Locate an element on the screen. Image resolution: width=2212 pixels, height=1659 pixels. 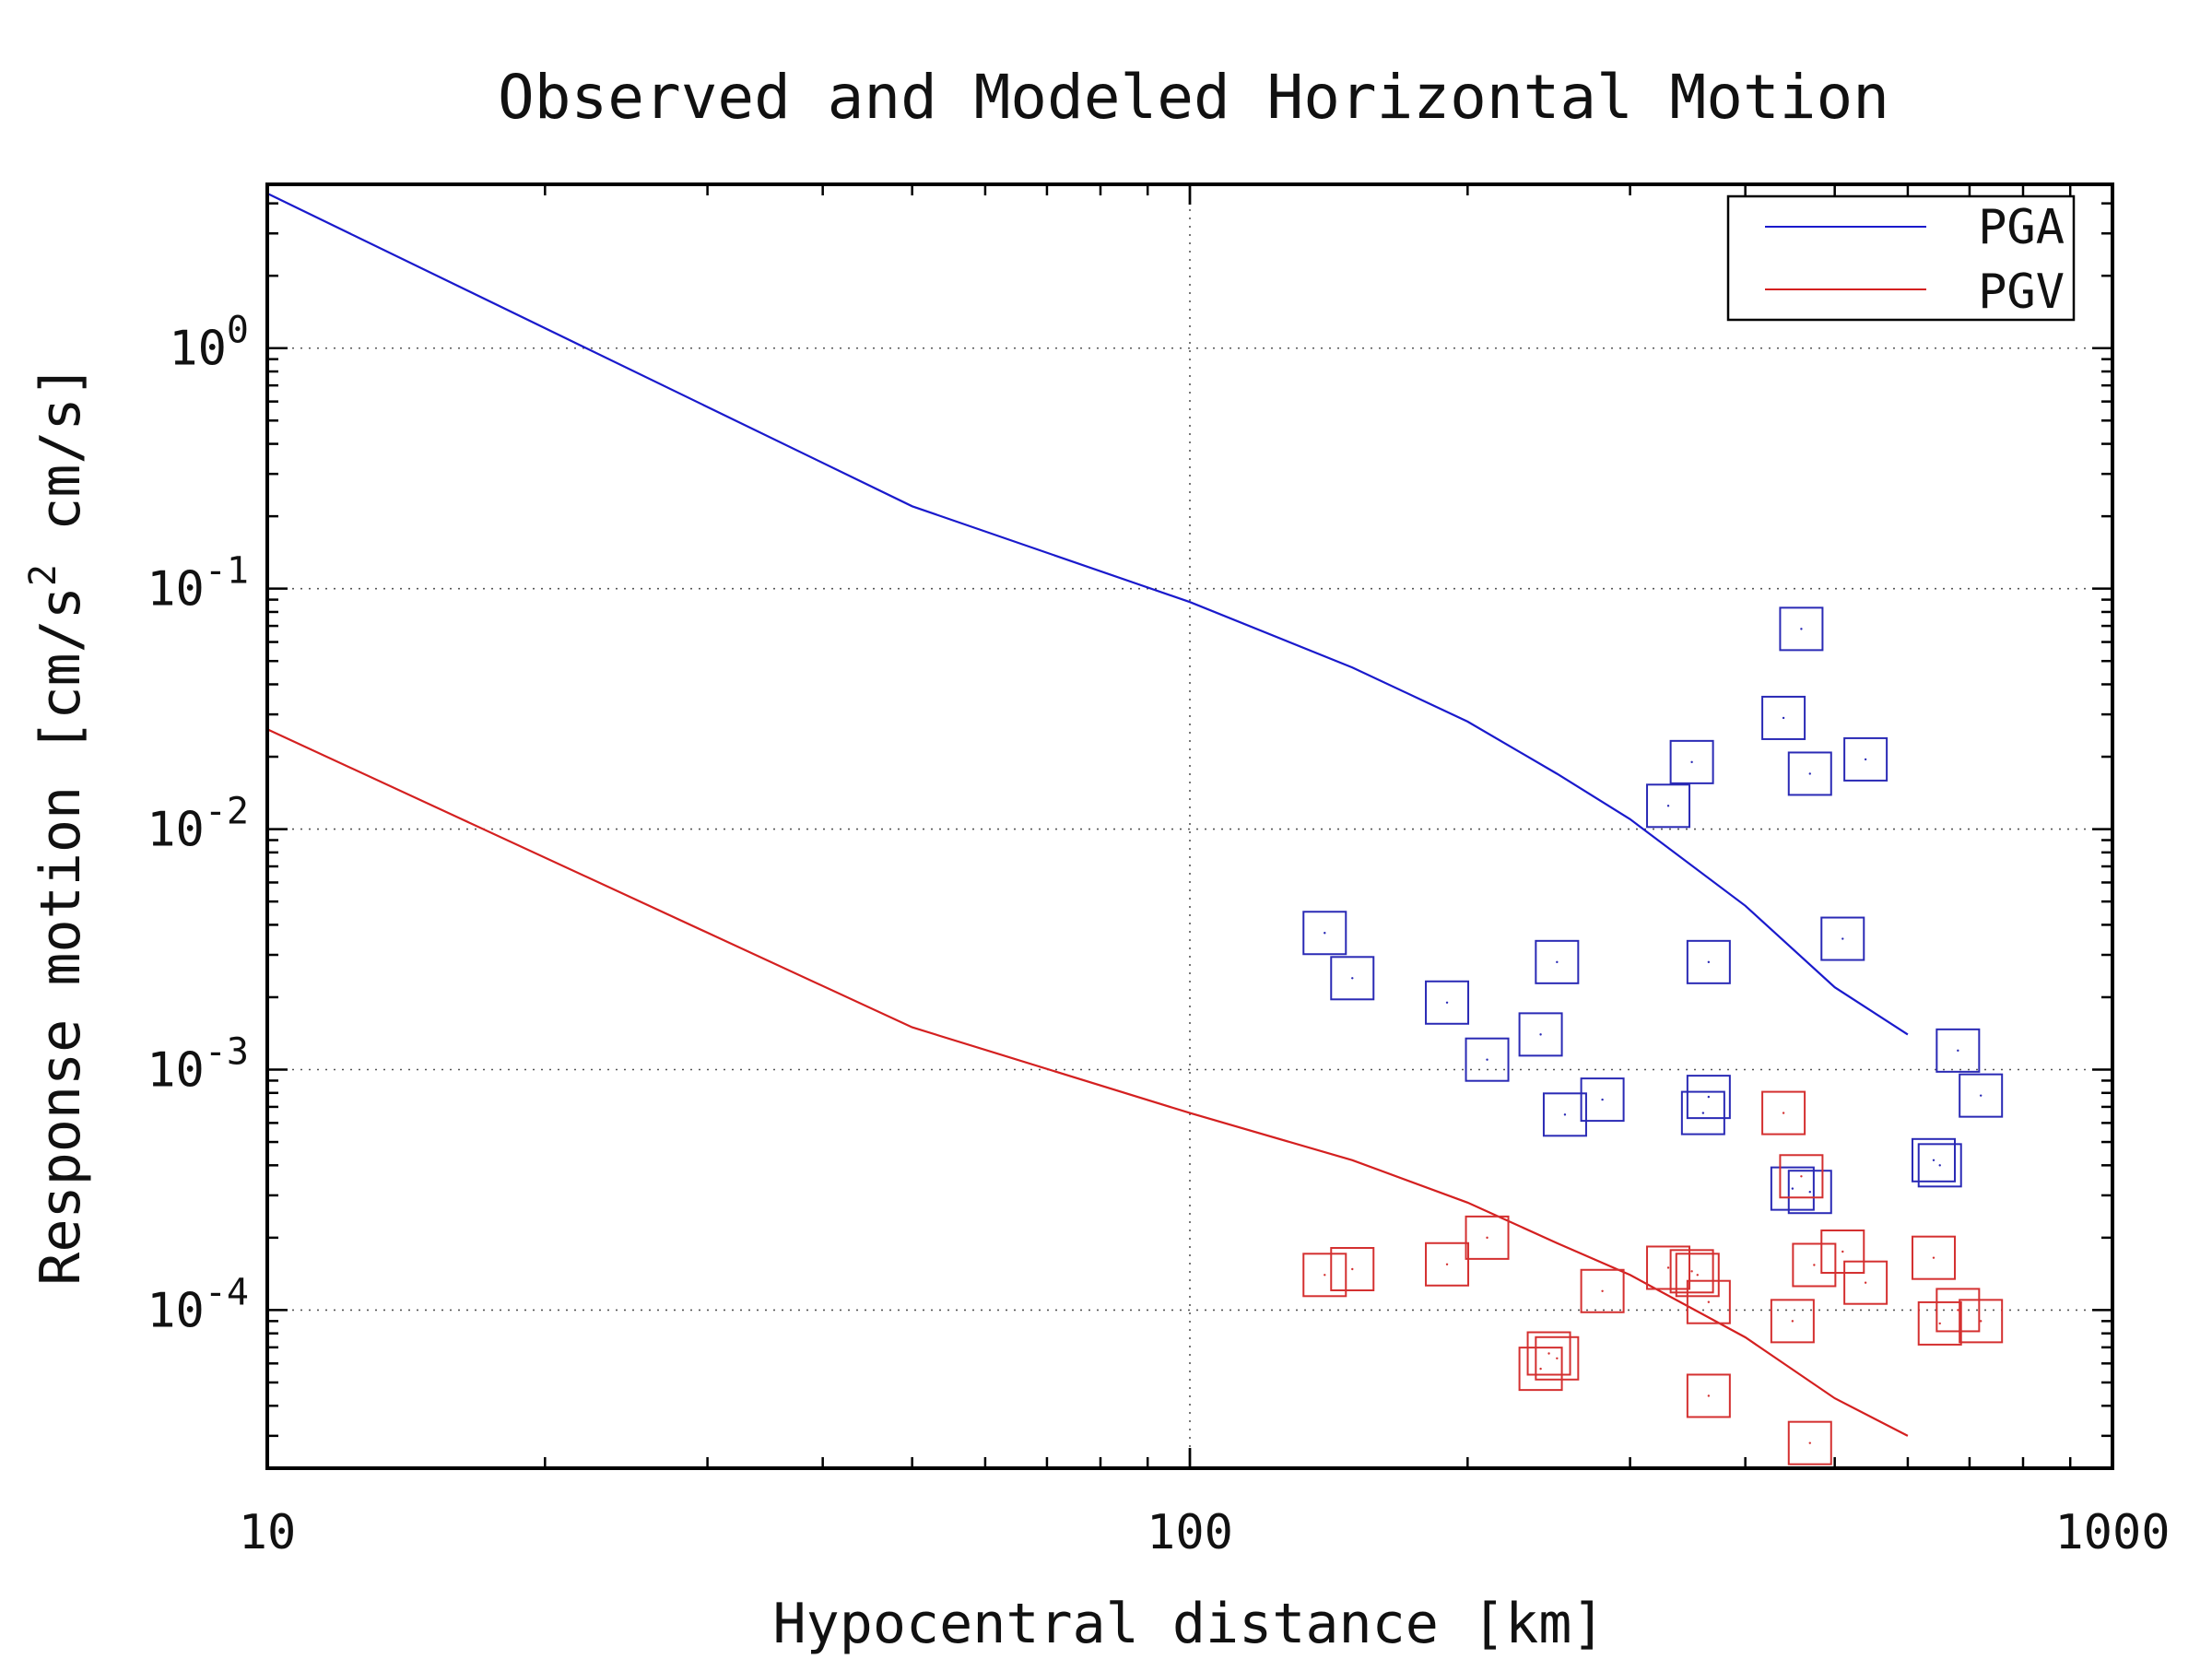
y-axis-label-superscript: 2 is located at coordinates (43, 575).